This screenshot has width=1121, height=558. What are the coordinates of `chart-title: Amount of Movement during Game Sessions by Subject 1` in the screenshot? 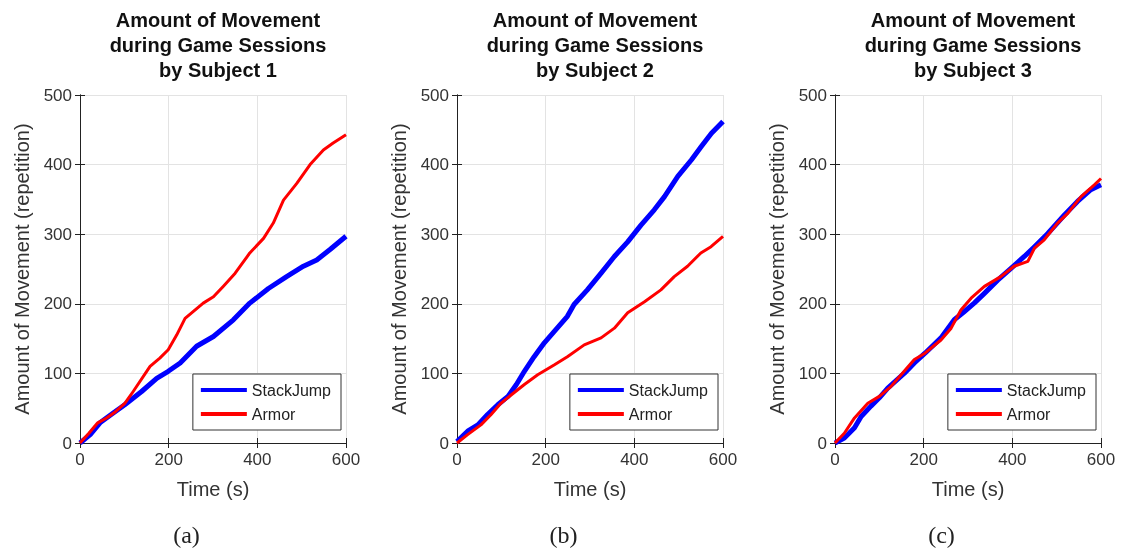 It's located at (218, 44).